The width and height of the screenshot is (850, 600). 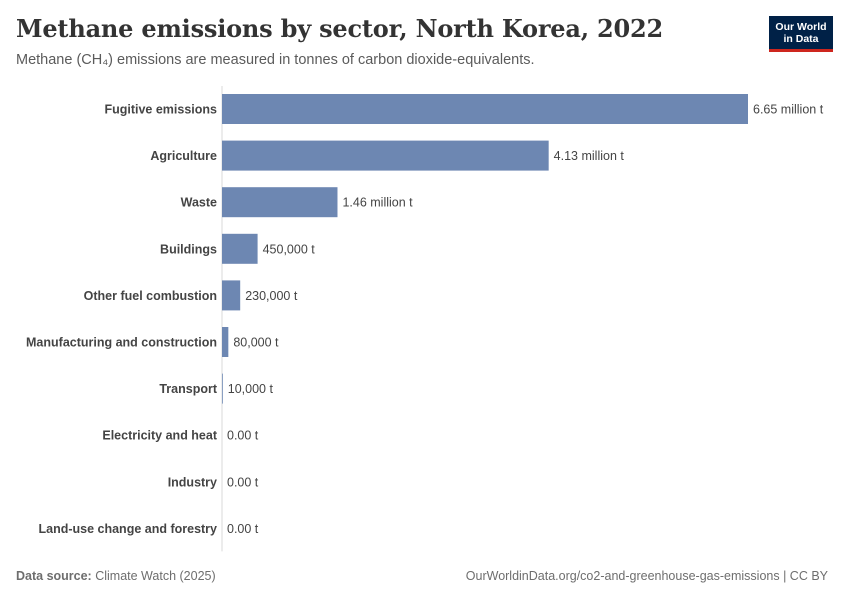 What do you see at coordinates (801, 27) in the screenshot?
I see `logo-line-1: Our World` at bounding box center [801, 27].